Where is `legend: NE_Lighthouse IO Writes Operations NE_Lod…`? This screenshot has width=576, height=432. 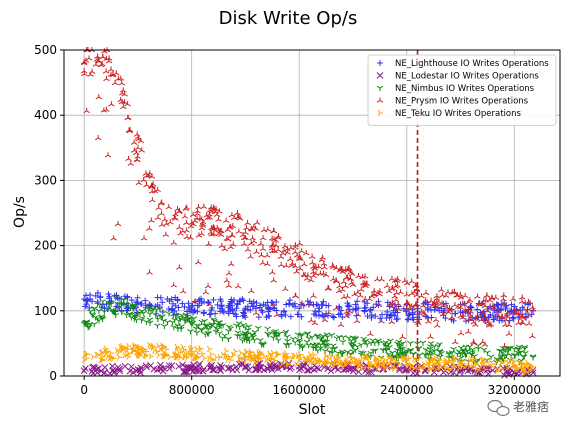 legend: NE_Lighthouse IO Writes Operations NE_Lod… is located at coordinates (462, 90).